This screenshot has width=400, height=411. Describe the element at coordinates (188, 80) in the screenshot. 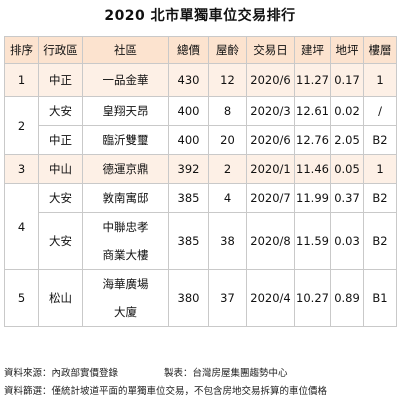

I see `price-cell: 430` at that location.